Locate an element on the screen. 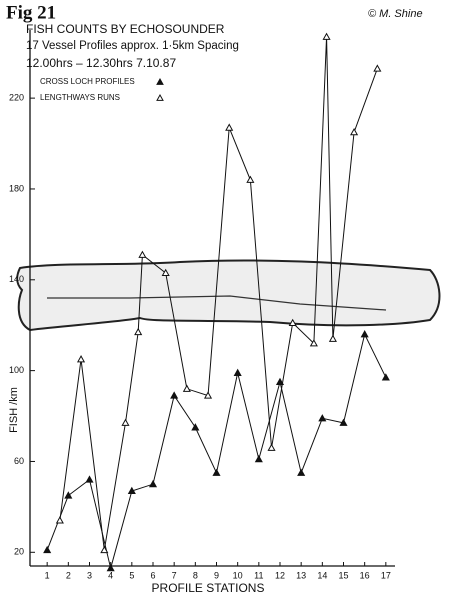 The width and height of the screenshot is (450, 597). chart-title: FISH COUNTS BY ECHOSOUNDER is located at coordinates (125, 29).